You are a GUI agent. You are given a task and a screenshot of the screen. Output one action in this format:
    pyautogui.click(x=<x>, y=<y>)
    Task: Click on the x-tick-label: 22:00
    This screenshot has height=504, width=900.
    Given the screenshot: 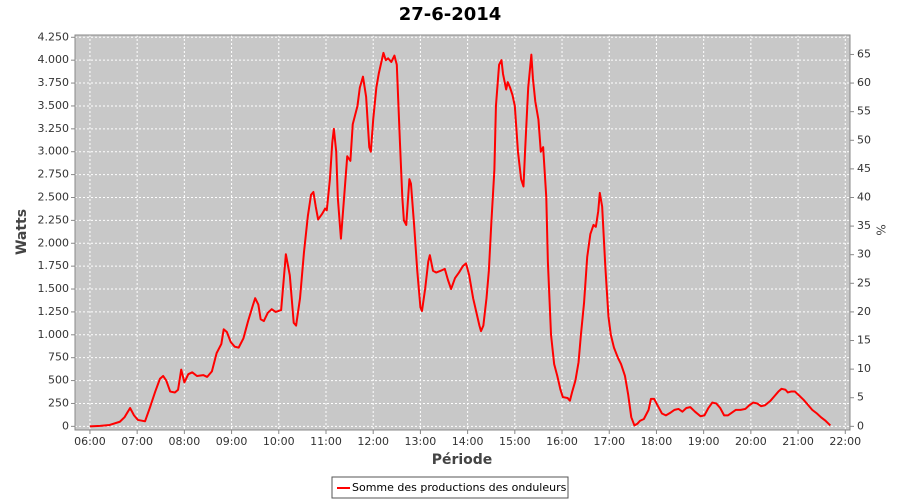 What is the action you would take?
    pyautogui.click(x=845, y=441)
    